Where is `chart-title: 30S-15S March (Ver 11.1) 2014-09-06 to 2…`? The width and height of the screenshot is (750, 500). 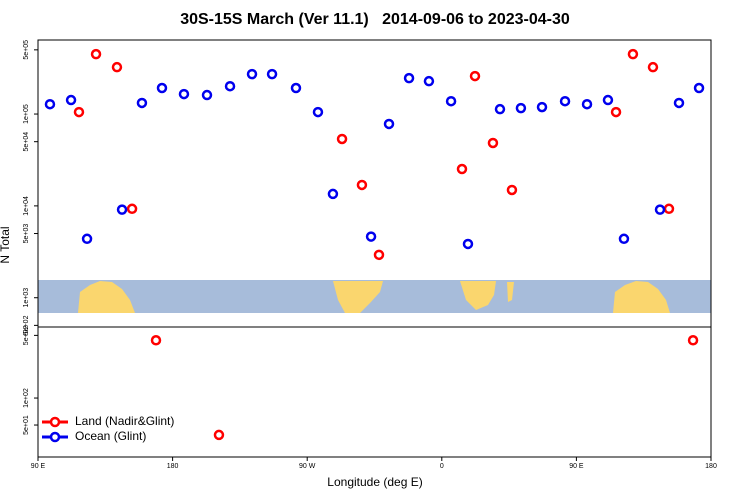
chart-title: 30S-15S March (Ver 11.1) 2014-09-06 to 2… is located at coordinates (375, 19).